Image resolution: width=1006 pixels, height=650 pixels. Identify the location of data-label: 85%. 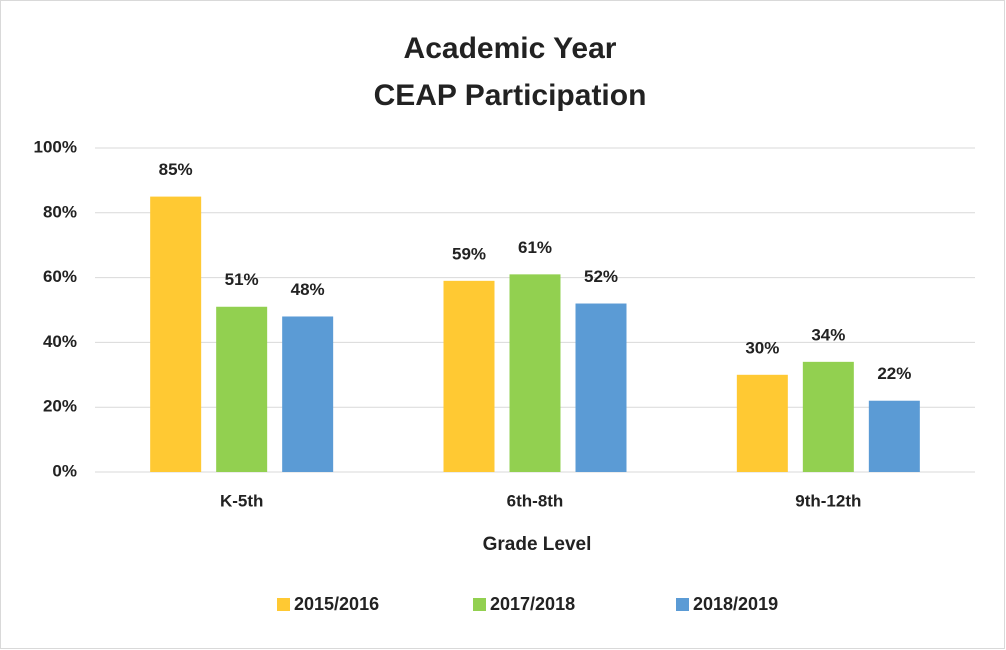
(176, 169).